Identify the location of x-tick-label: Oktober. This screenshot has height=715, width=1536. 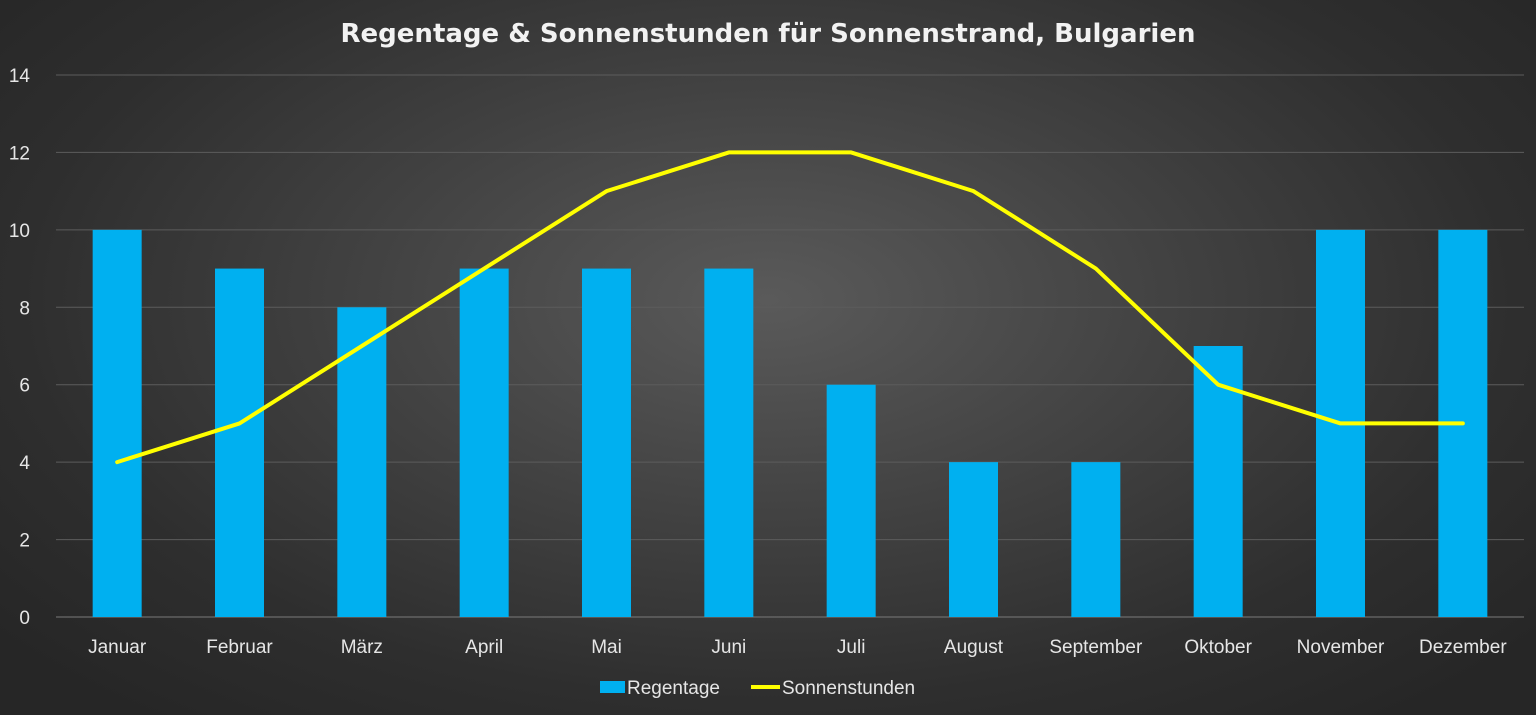
(1218, 647).